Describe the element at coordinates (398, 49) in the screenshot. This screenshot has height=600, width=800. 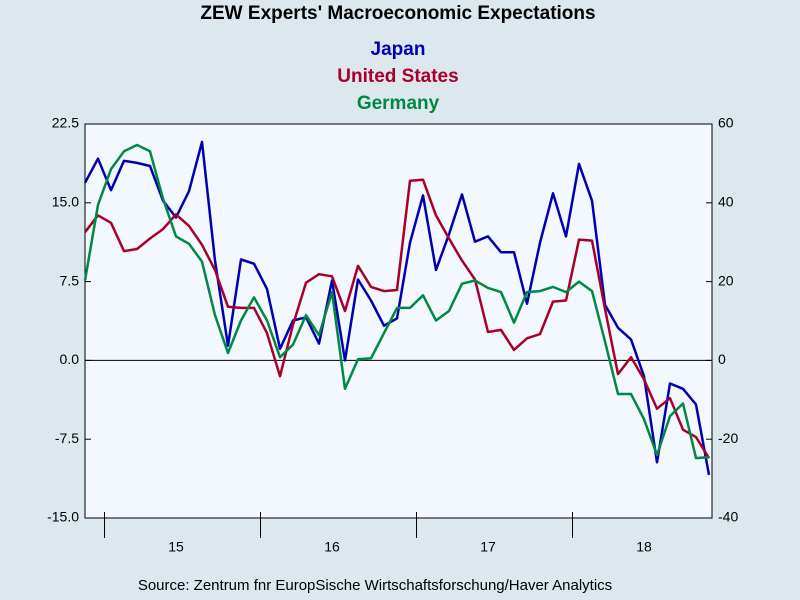
I see `legend-label: Japan` at that location.